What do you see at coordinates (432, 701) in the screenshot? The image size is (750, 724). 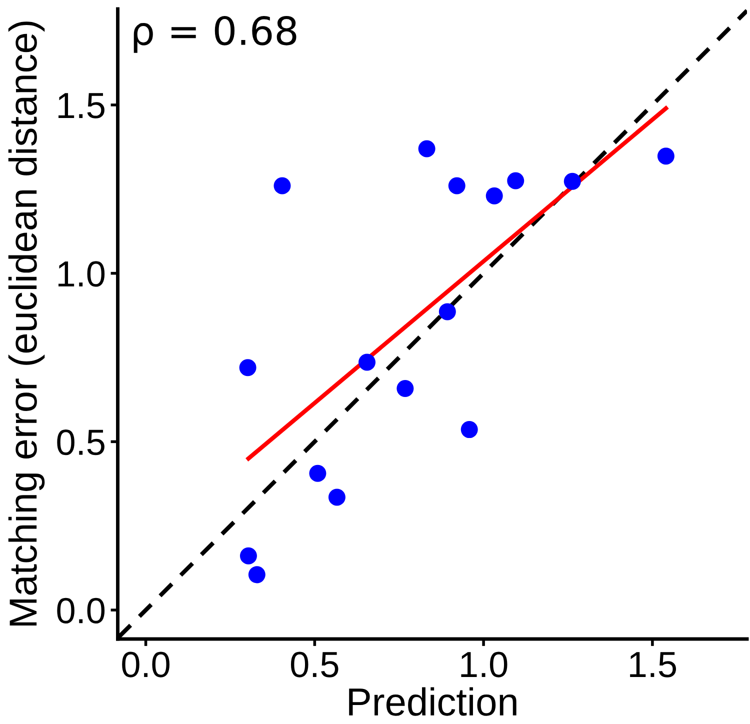 I see `x-axis-title: Prediction` at bounding box center [432, 701].